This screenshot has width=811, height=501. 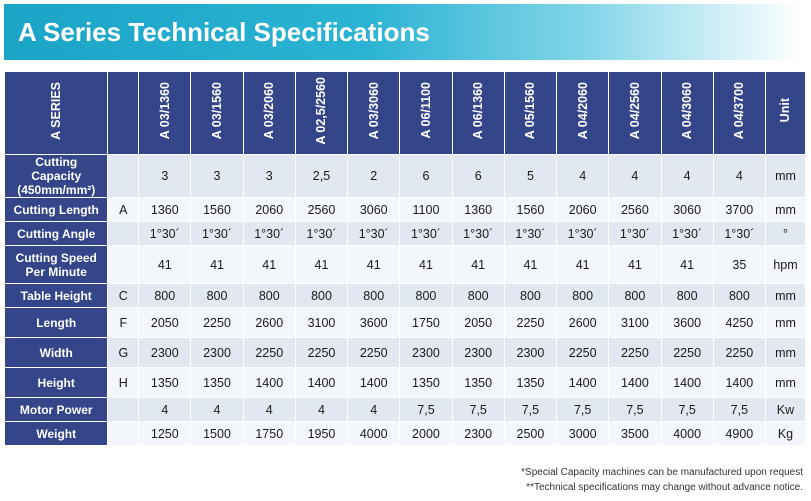 What do you see at coordinates (269, 433) in the screenshot?
I see `spec-value-cell: 1750` at bounding box center [269, 433].